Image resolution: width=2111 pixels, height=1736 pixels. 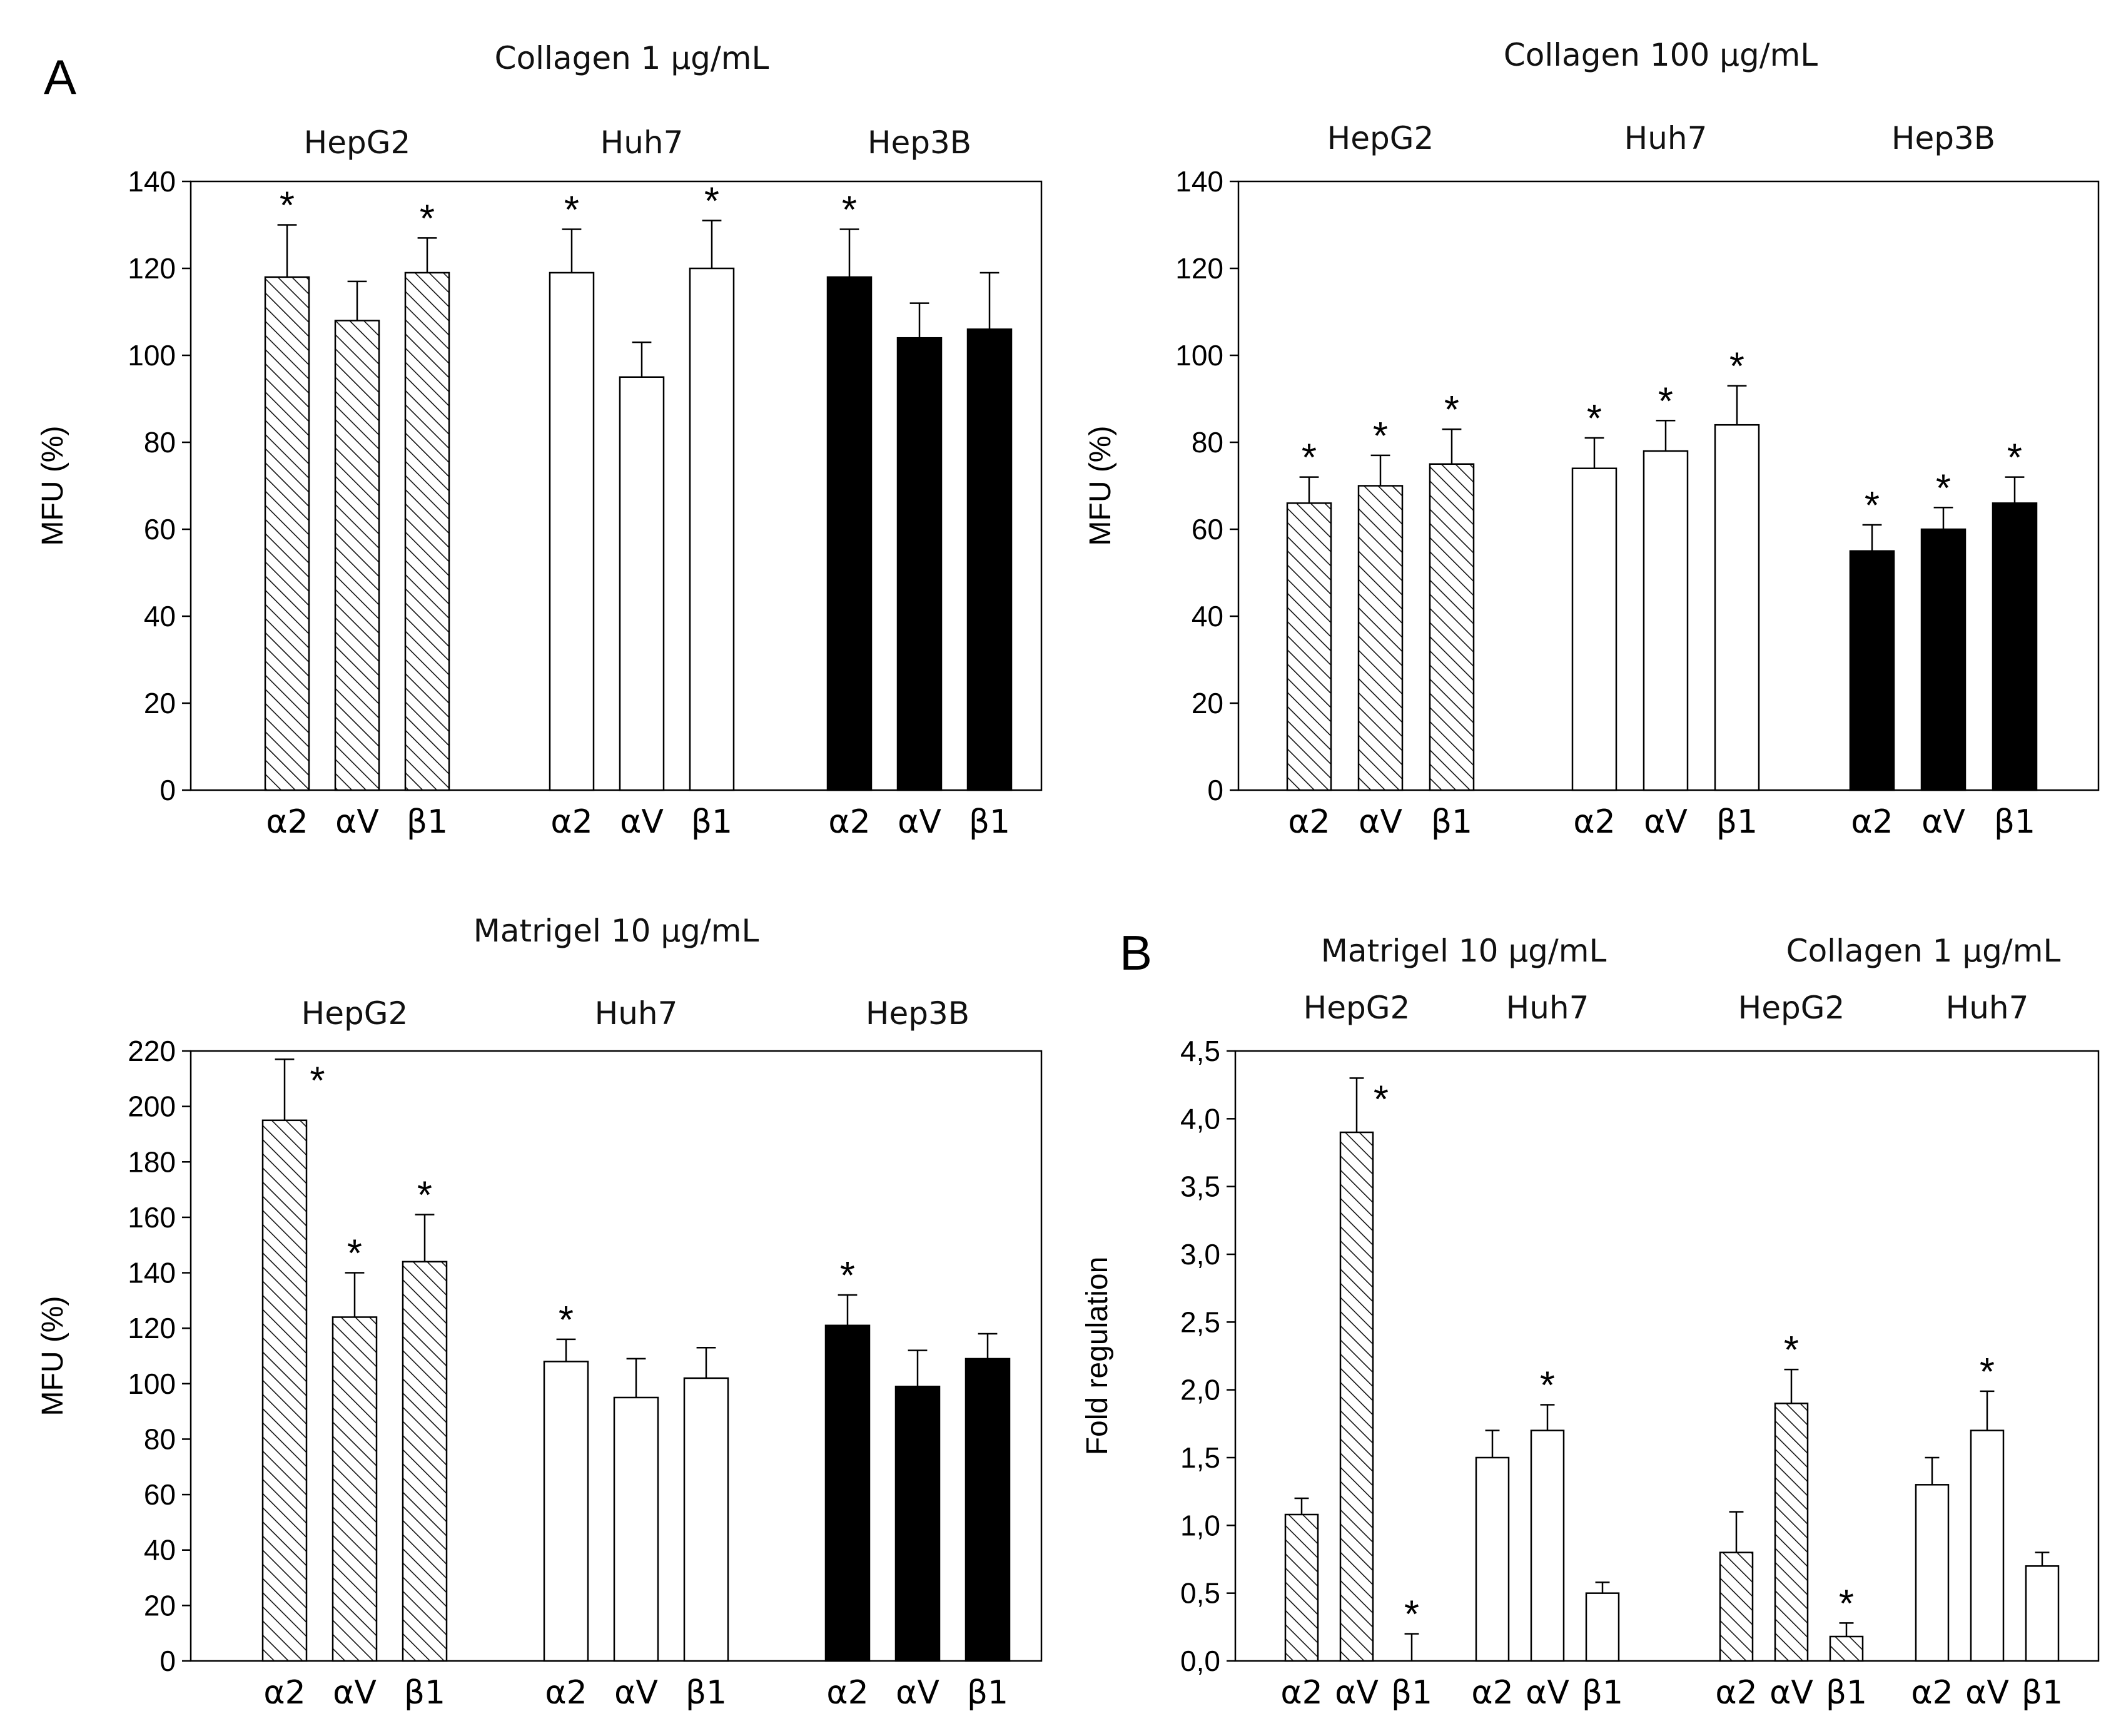 What do you see at coordinates (152, 1273) in the screenshot?
I see `y-tick-label: 140` at bounding box center [152, 1273].